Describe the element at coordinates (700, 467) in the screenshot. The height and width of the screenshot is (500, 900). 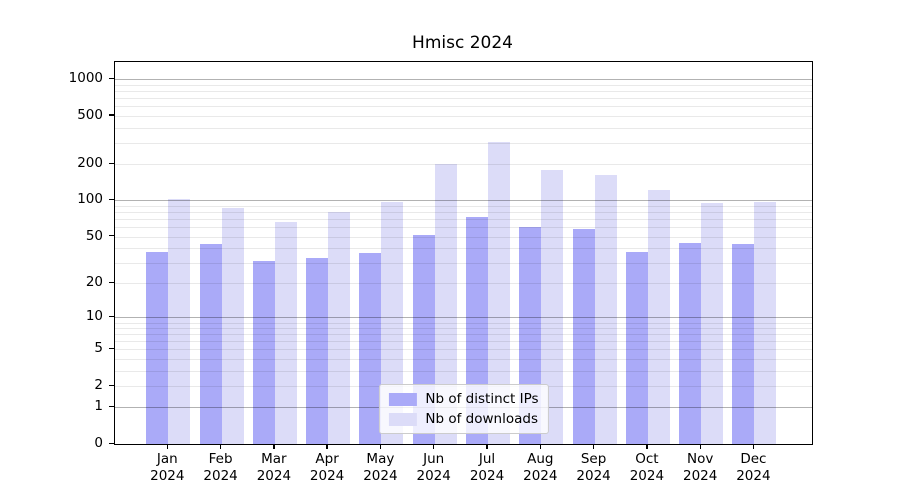
I see `x-tick-label-nov: Nov 2024` at that location.